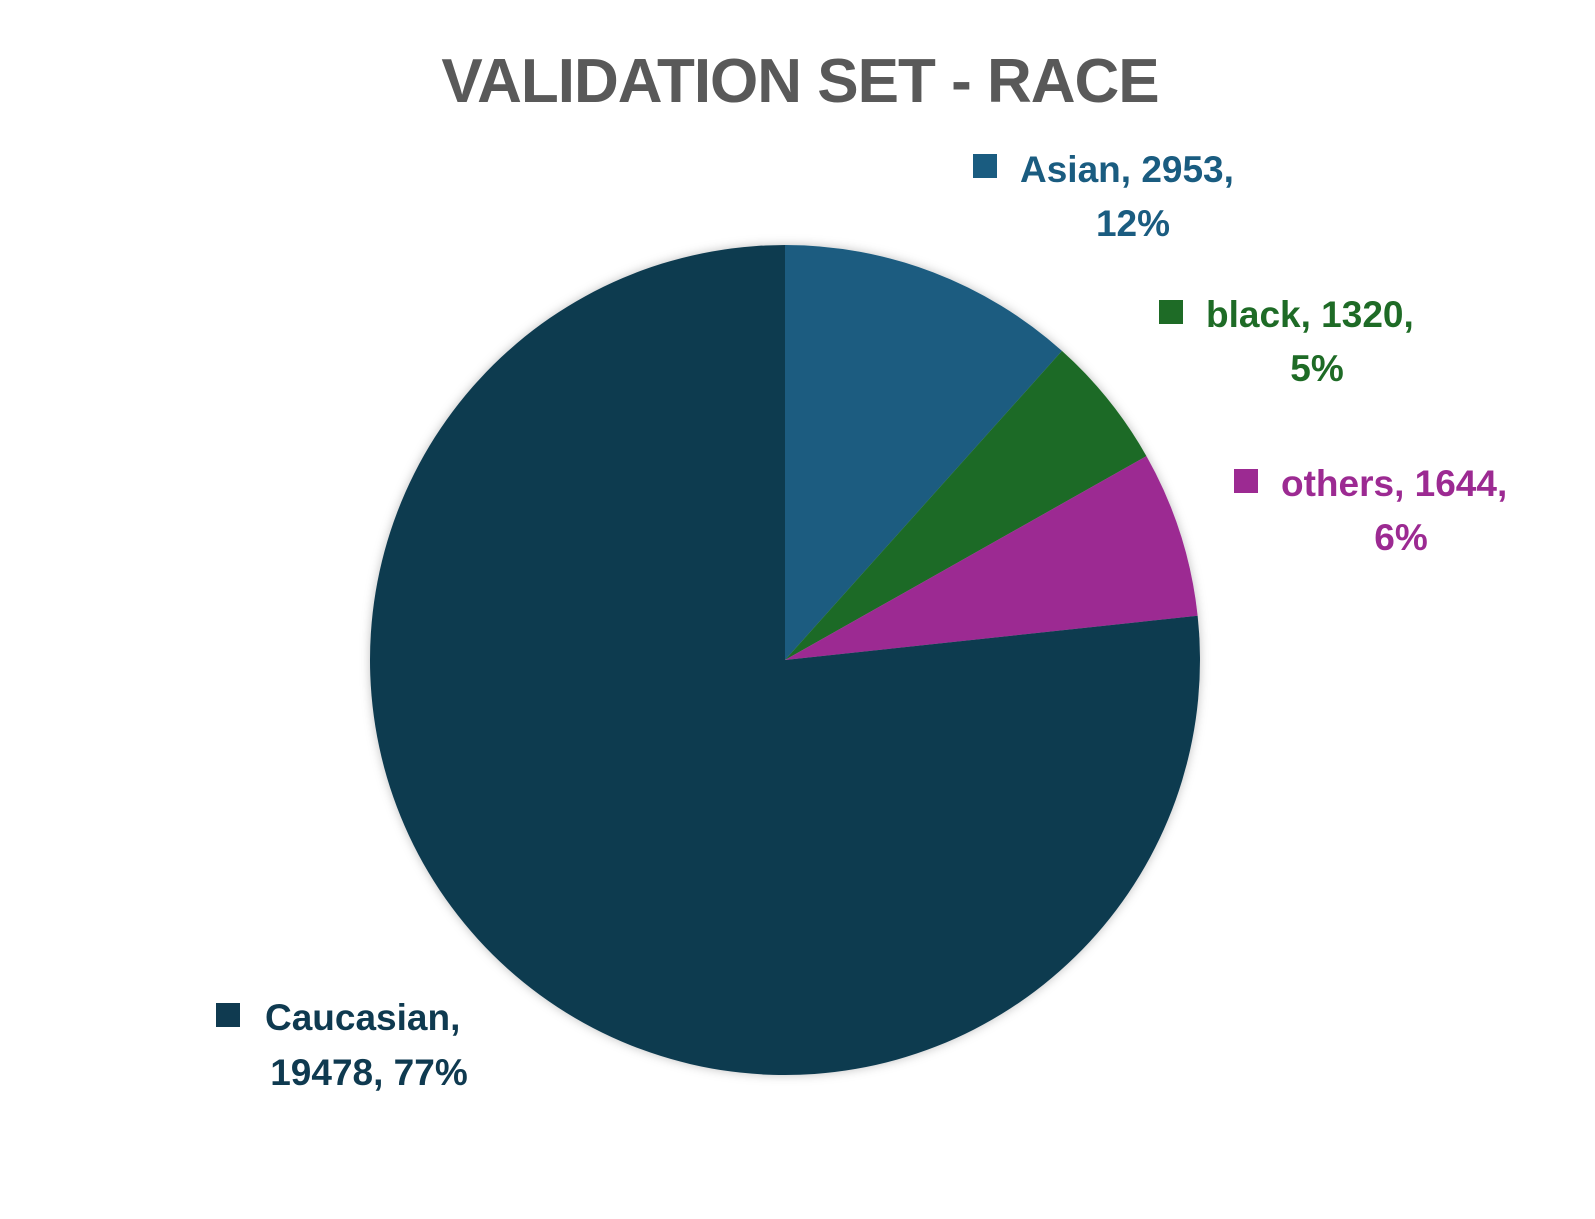 This screenshot has width=1595, height=1219. Describe the element at coordinates (991, 558) in the screenshot. I see `pie-slice-others` at that location.